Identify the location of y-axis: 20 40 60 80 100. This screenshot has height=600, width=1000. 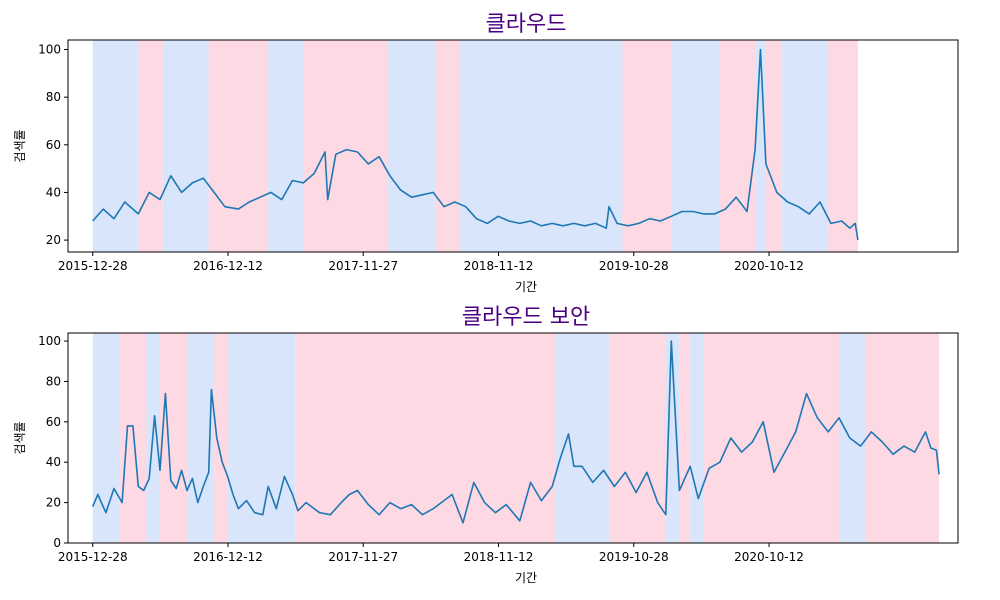
(53, 145).